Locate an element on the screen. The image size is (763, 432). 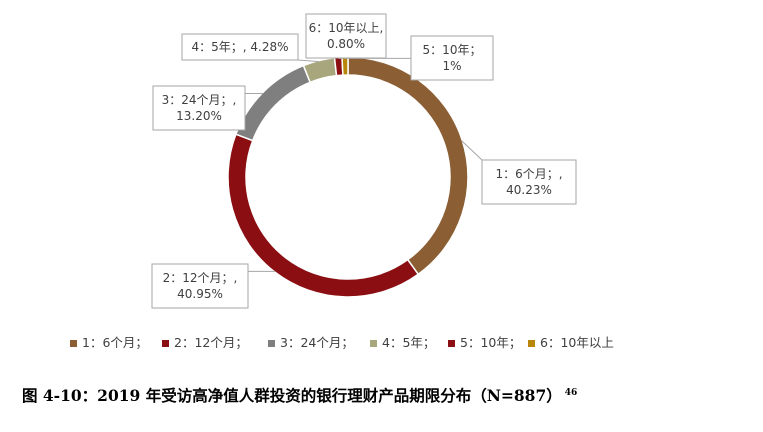
data-label-4-line-1: 4：5年；, 4.28% is located at coordinates (239, 47).